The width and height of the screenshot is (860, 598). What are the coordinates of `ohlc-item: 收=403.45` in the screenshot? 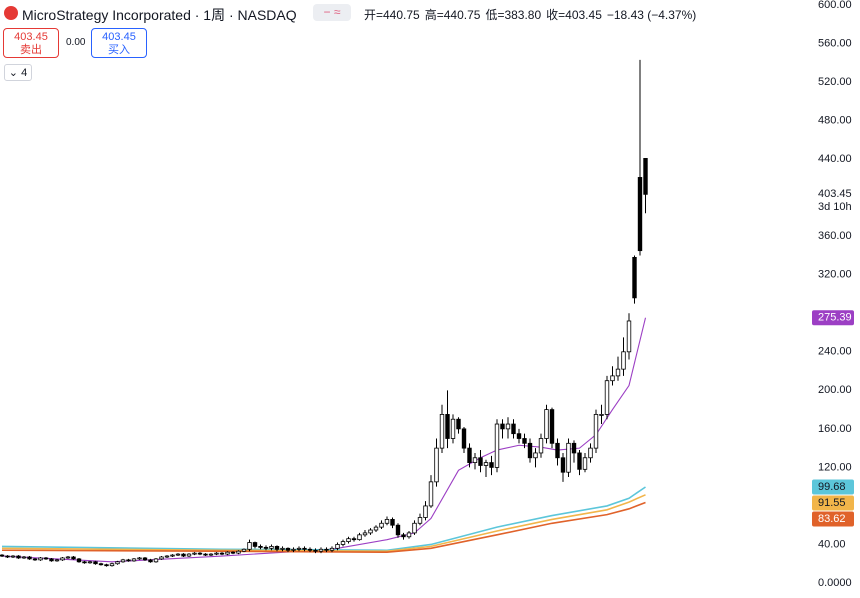 It's located at (574, 15).